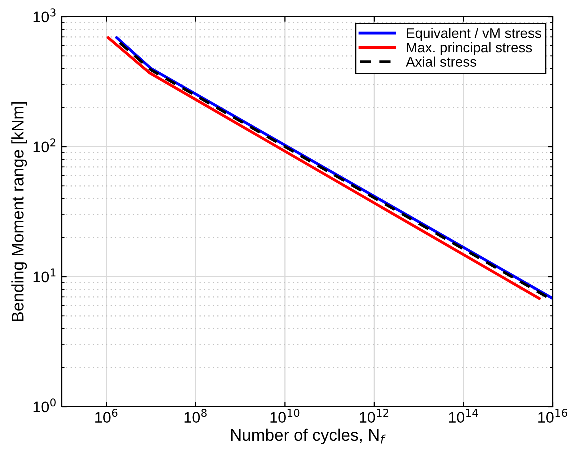  Describe the element at coordinates (441, 61) in the screenshot. I see `legend-label: Axial stress` at that location.